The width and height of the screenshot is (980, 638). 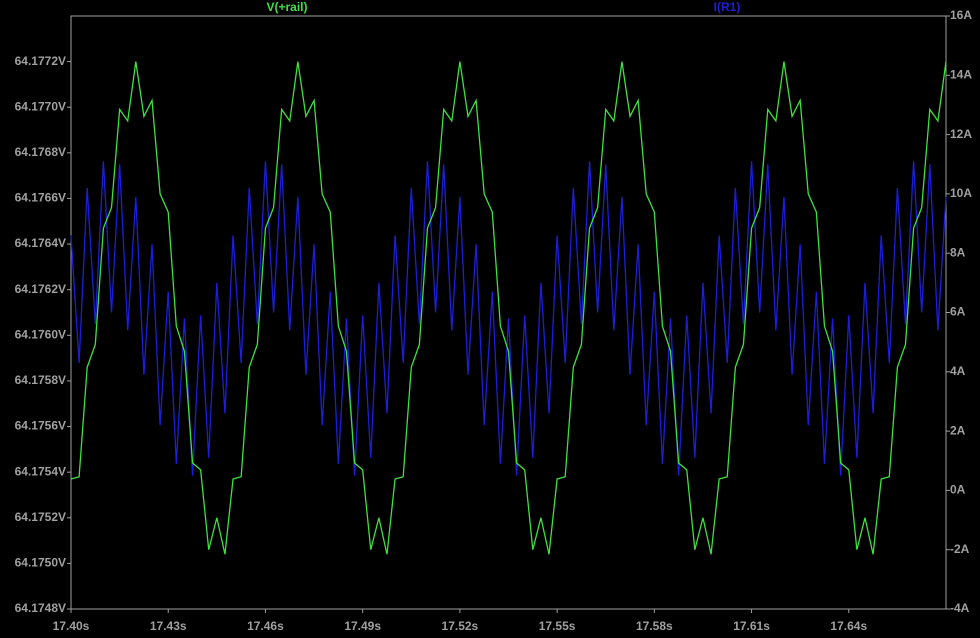 I want to click on y-tick-label: 64.1756V, so click(x=40, y=426).